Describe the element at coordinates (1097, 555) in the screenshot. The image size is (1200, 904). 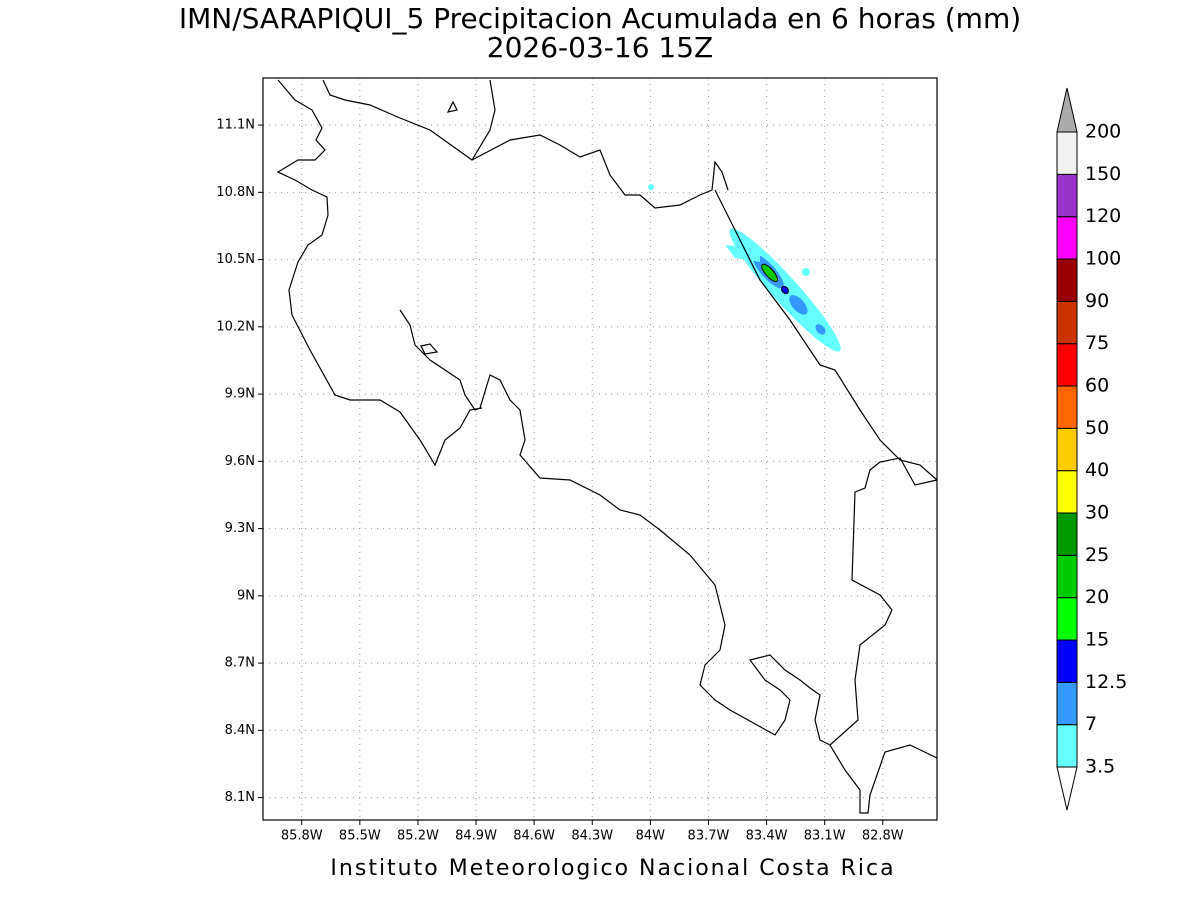
I see `colorbar-label: 25` at that location.